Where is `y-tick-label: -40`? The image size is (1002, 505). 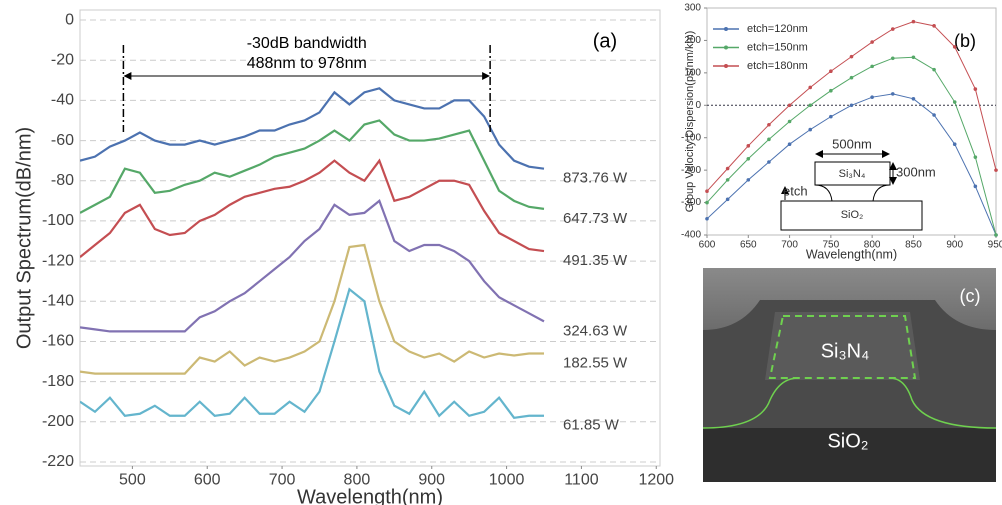 y-tick-label: -40 is located at coordinates (62, 100).